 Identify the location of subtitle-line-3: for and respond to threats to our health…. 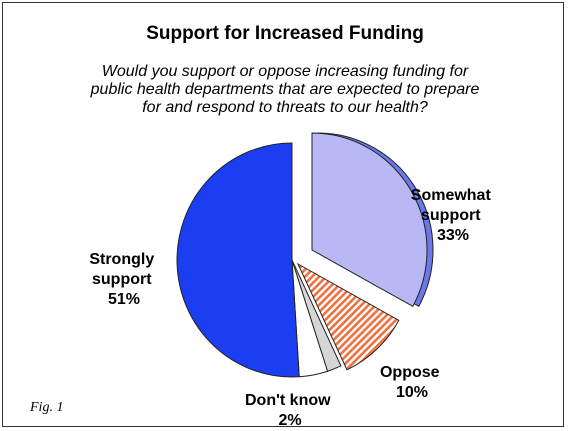
(285, 107).